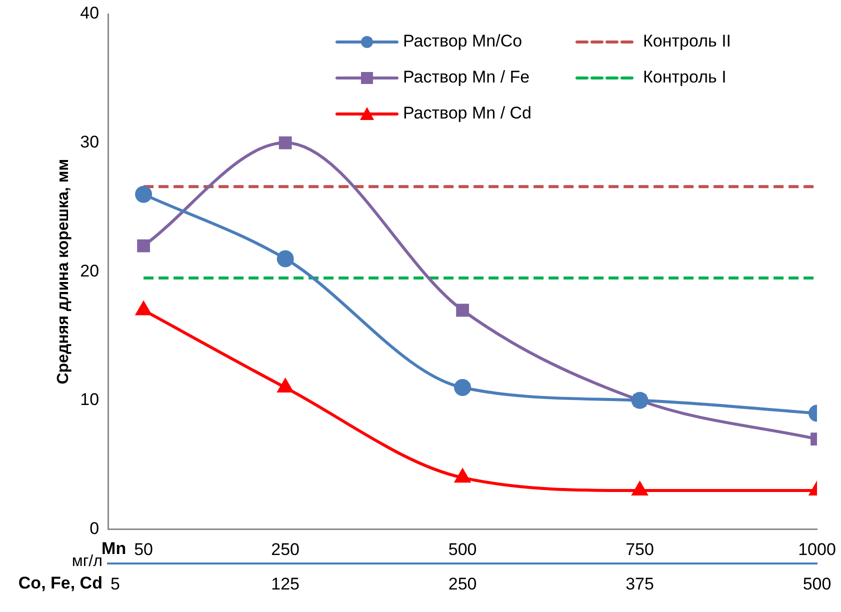  Describe the element at coordinates (817, 584) in the screenshot. I see `x2-tick-label: 500` at that location.